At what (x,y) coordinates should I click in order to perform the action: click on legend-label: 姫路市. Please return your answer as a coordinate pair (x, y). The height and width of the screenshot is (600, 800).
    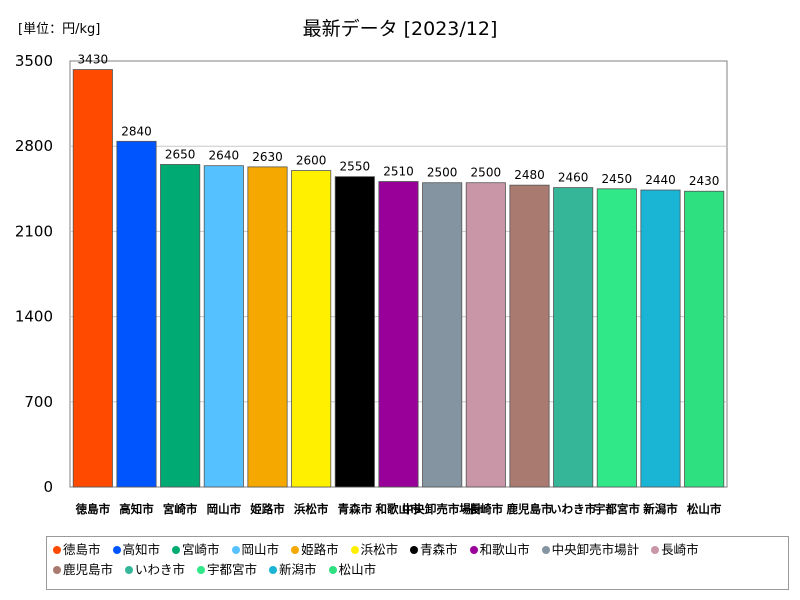
    Looking at the image, I should click on (320, 549).